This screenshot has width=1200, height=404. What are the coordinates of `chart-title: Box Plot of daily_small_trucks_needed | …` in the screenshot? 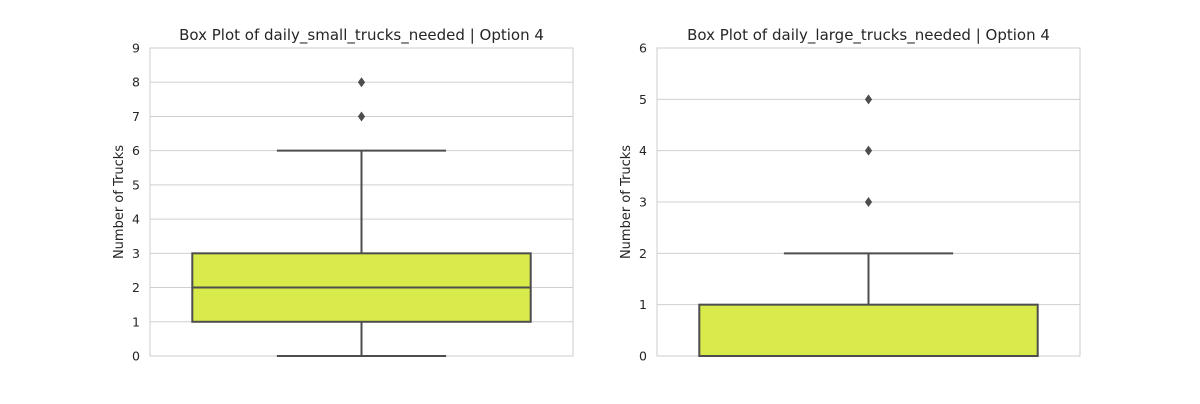 It's located at (361, 35).